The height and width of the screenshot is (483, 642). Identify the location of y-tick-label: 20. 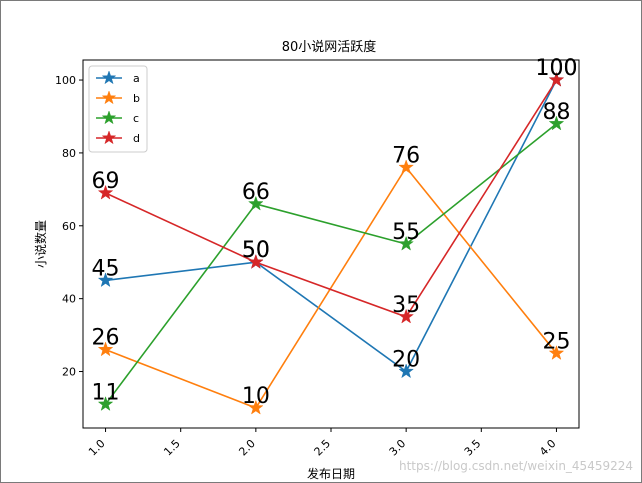
(69, 372).